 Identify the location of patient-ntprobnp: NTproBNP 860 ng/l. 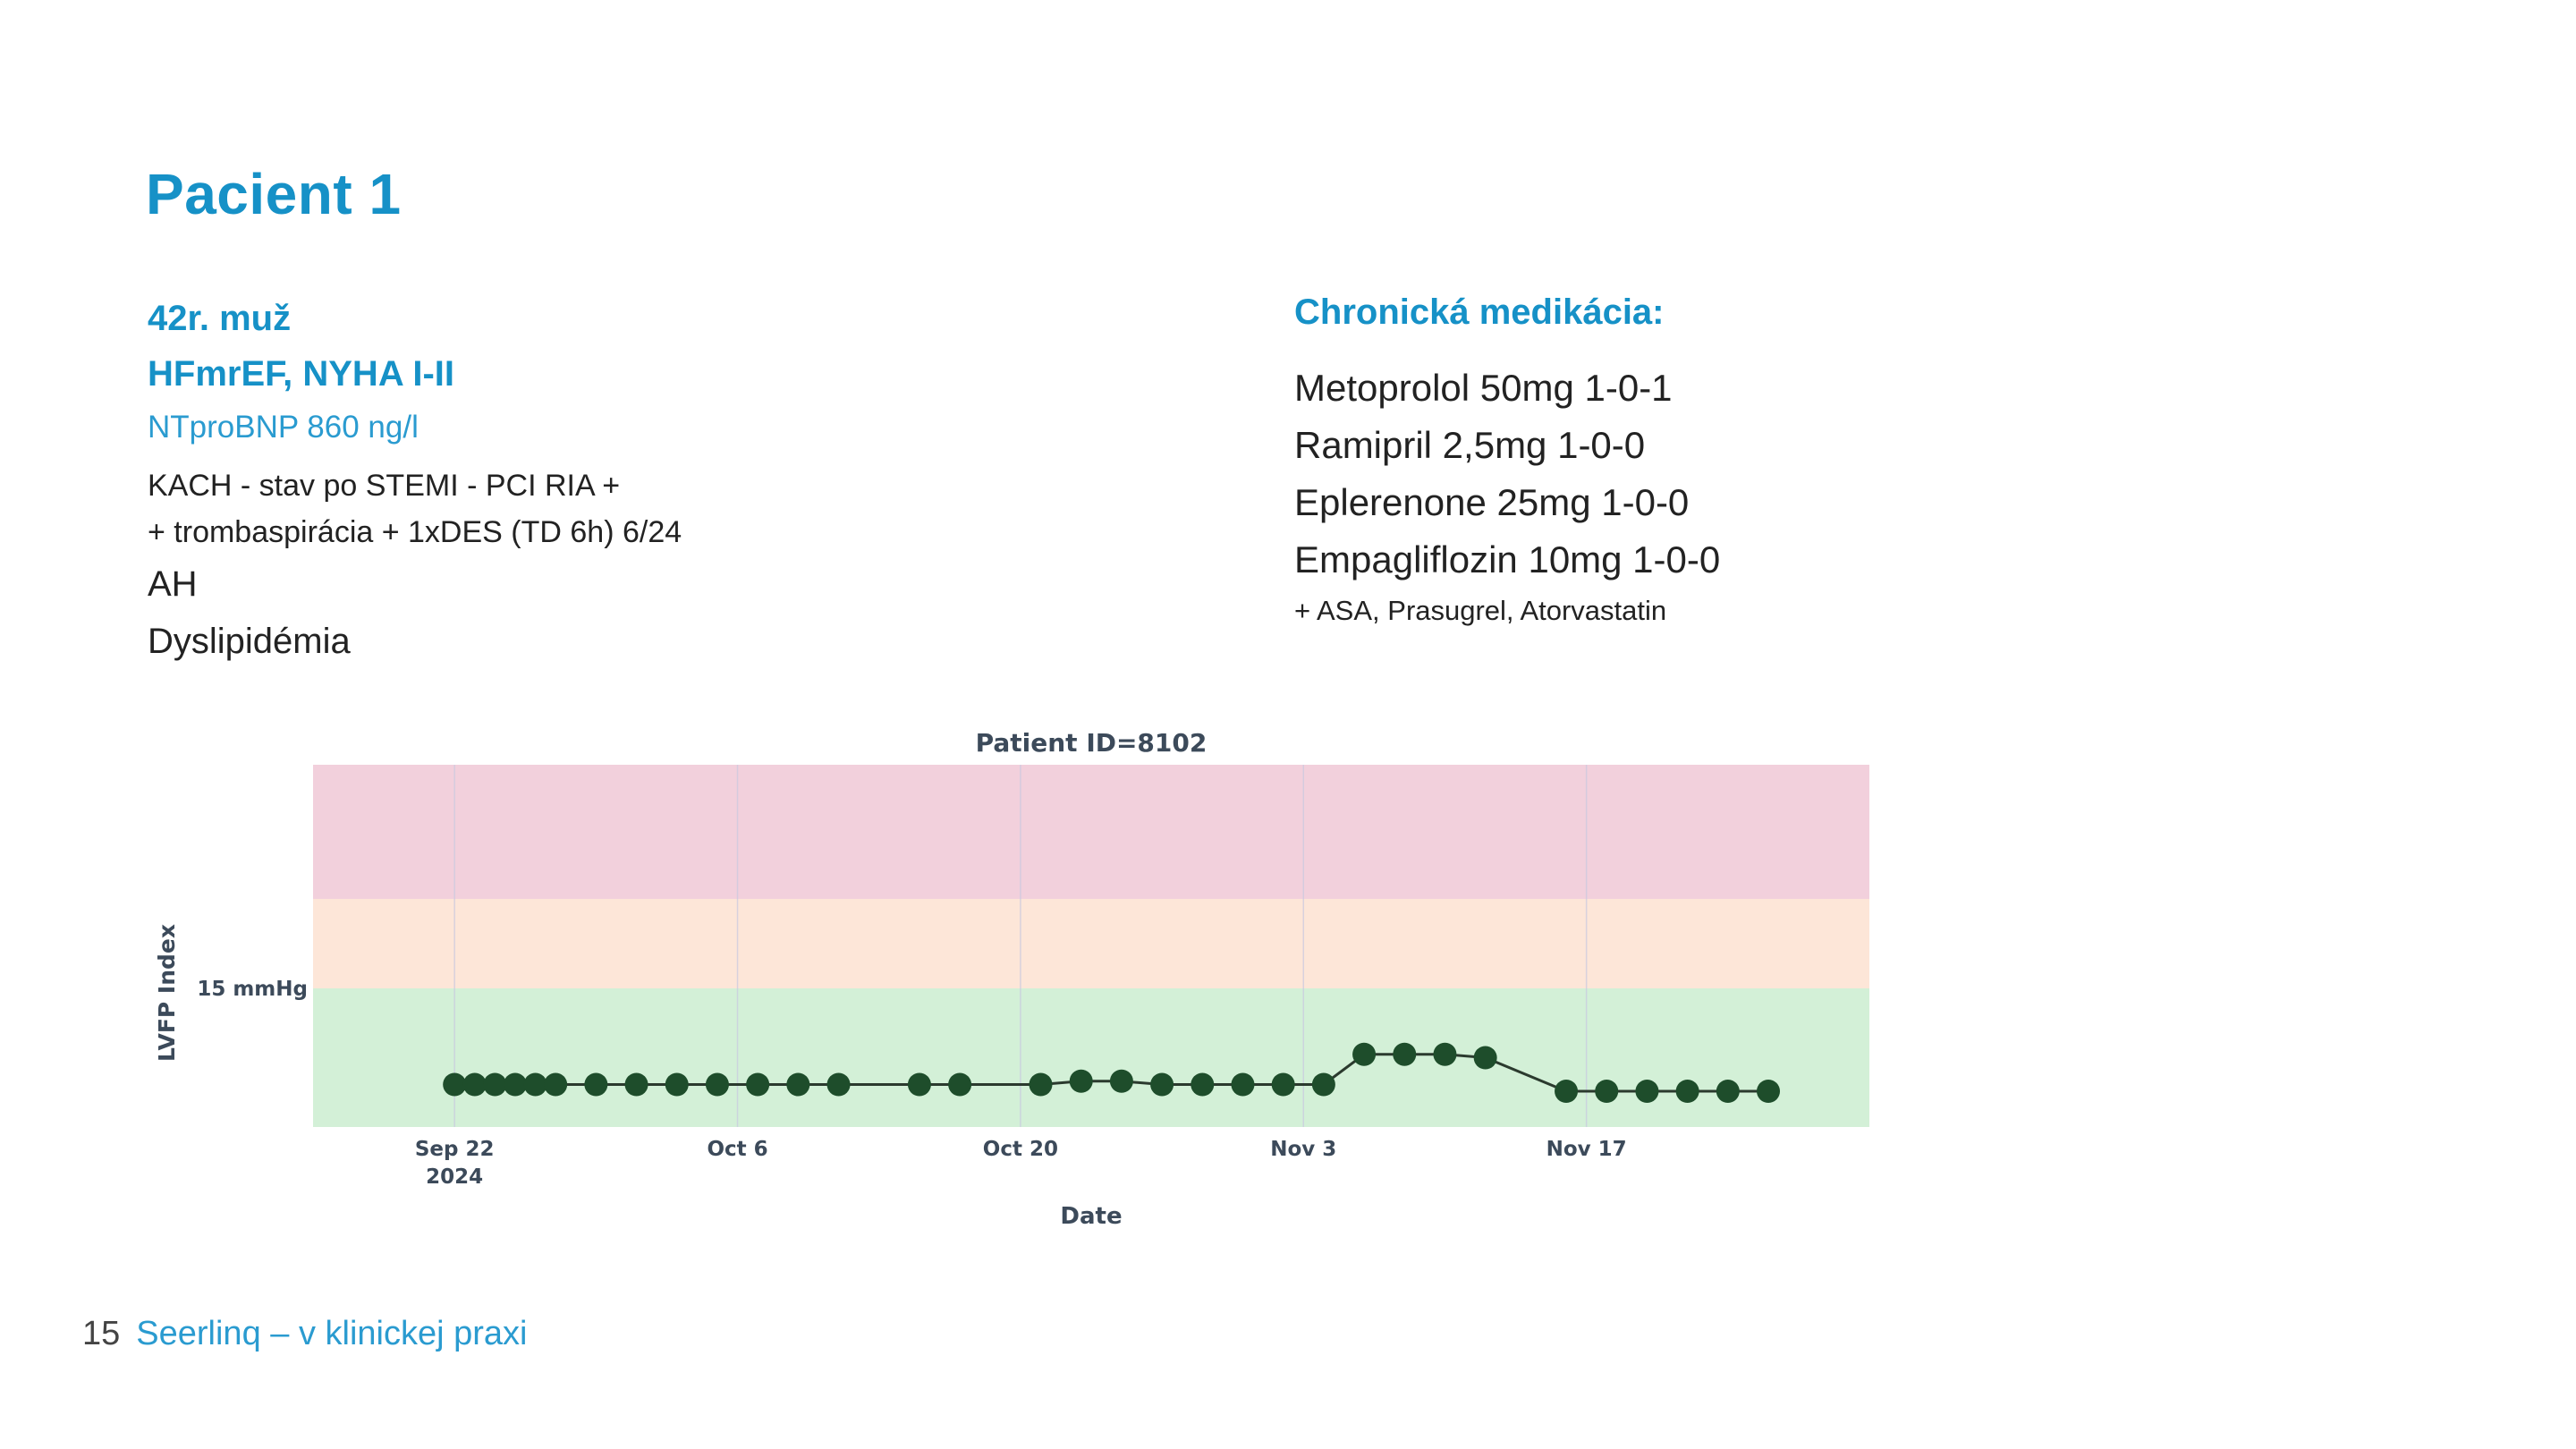
(283, 427).